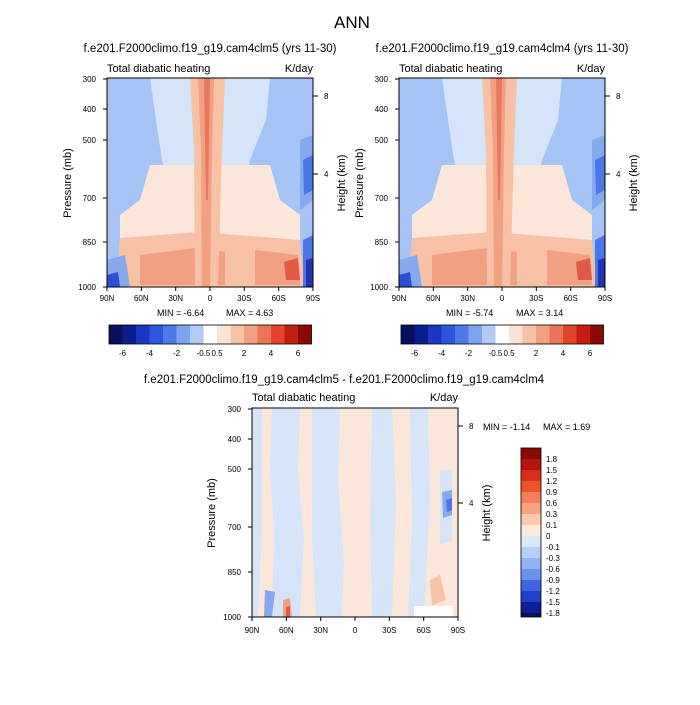  What do you see at coordinates (552, 514) in the screenshot?
I see `colorbar-label: 0.3` at bounding box center [552, 514].